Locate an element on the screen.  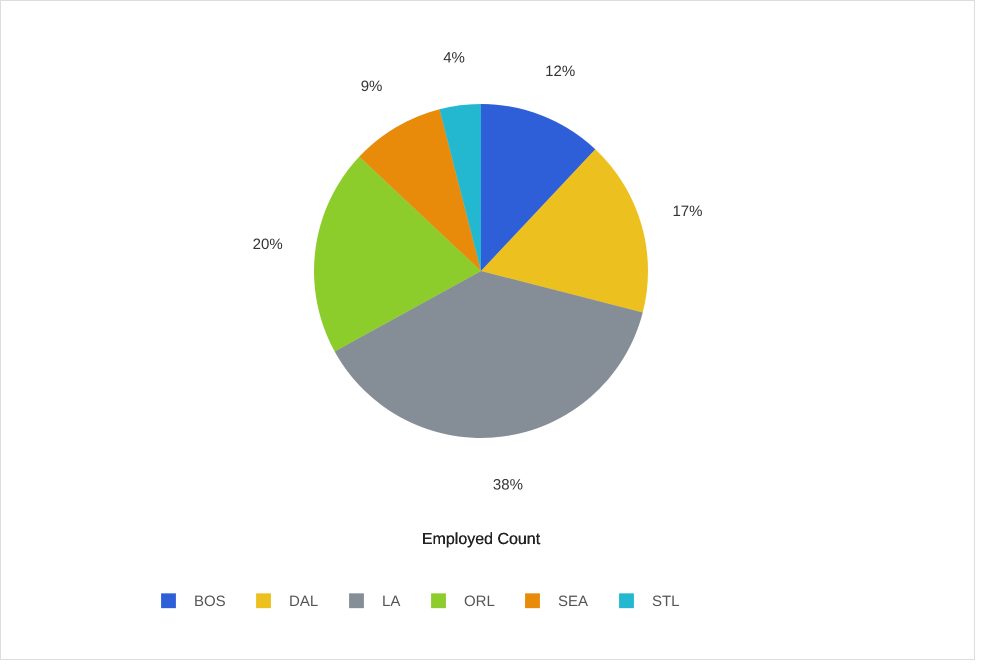
data-label: 38% is located at coordinates (507, 485).